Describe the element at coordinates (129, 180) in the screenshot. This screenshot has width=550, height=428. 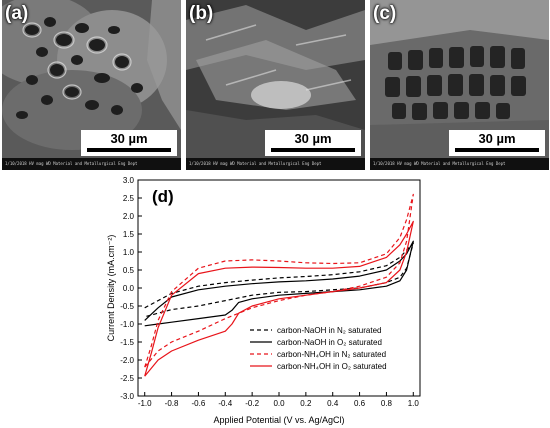
I see `y-tick-label: 3.0` at that location.